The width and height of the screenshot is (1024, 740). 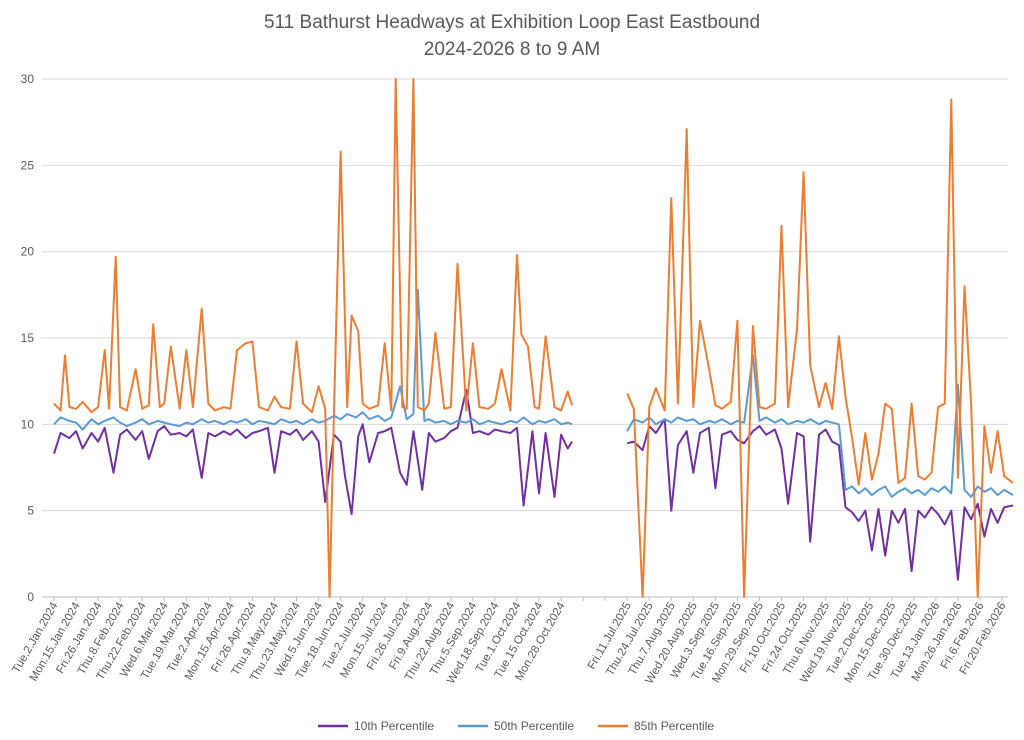 I want to click on y-axis-ticks: 0 5 10 15 20 25 30, so click(x=28, y=338).